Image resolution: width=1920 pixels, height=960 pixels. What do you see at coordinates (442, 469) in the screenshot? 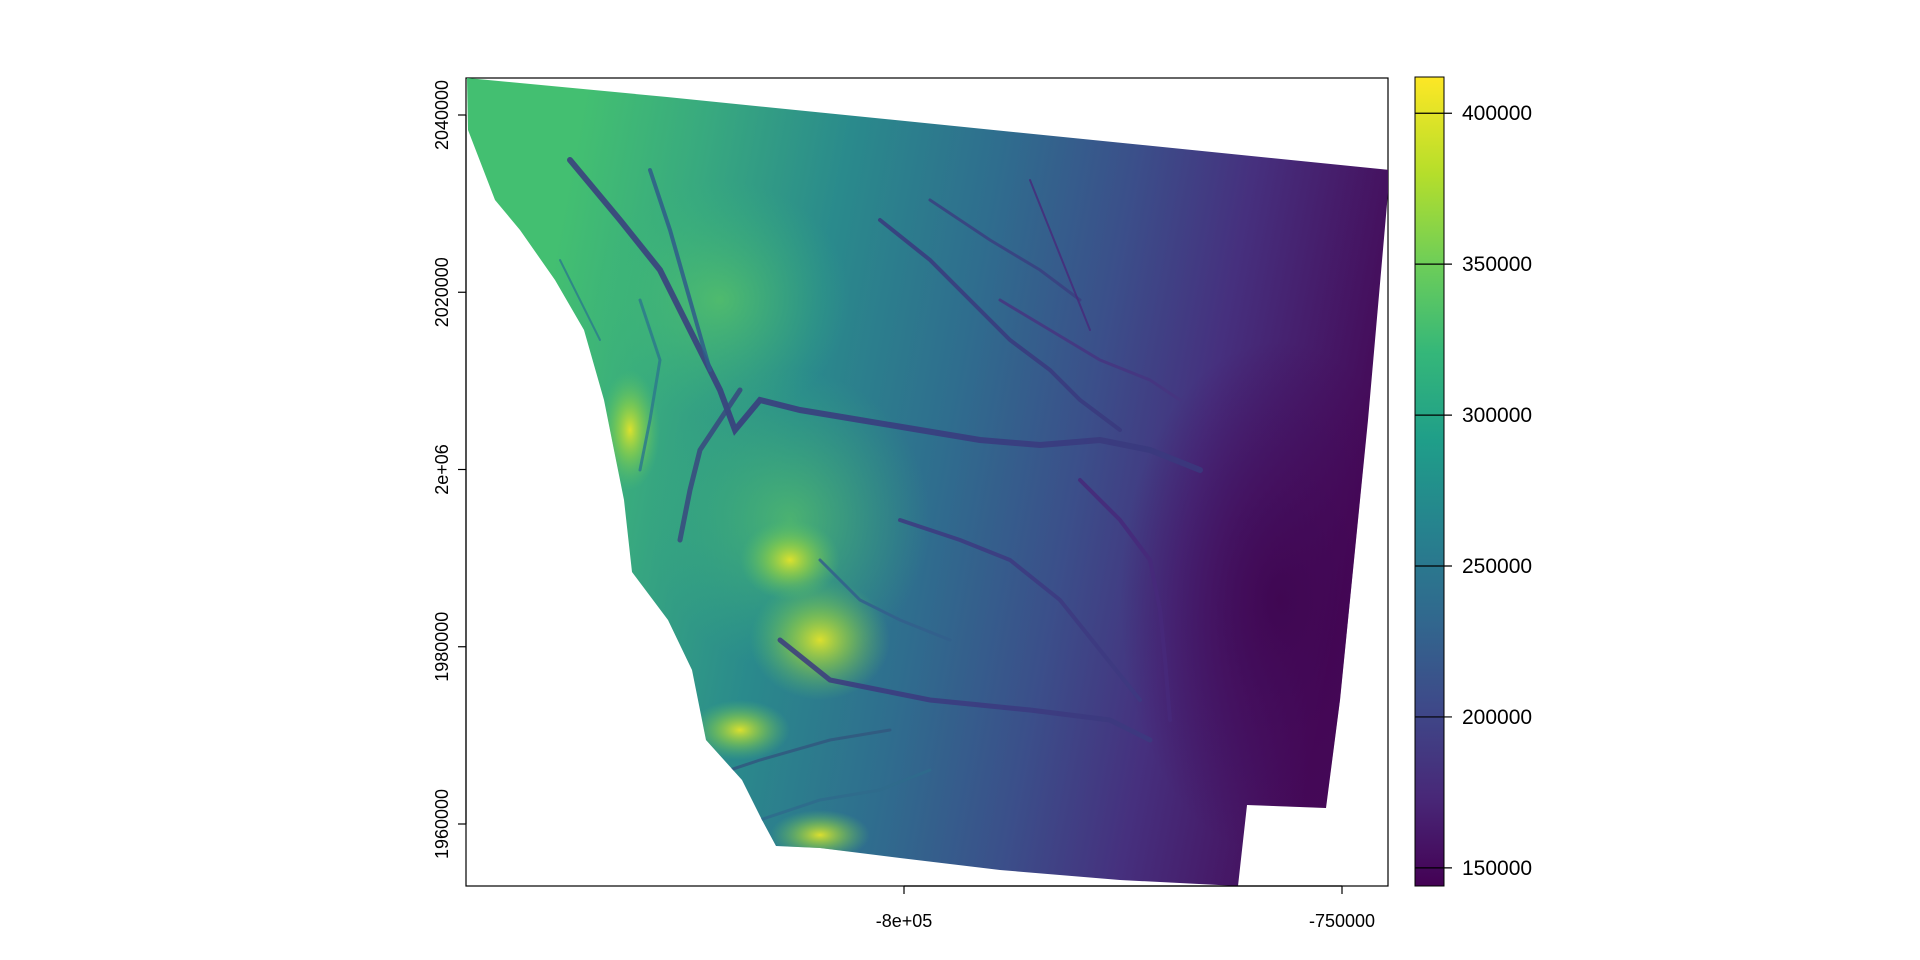
I see `y-tick-label: 2e+06` at bounding box center [442, 469].